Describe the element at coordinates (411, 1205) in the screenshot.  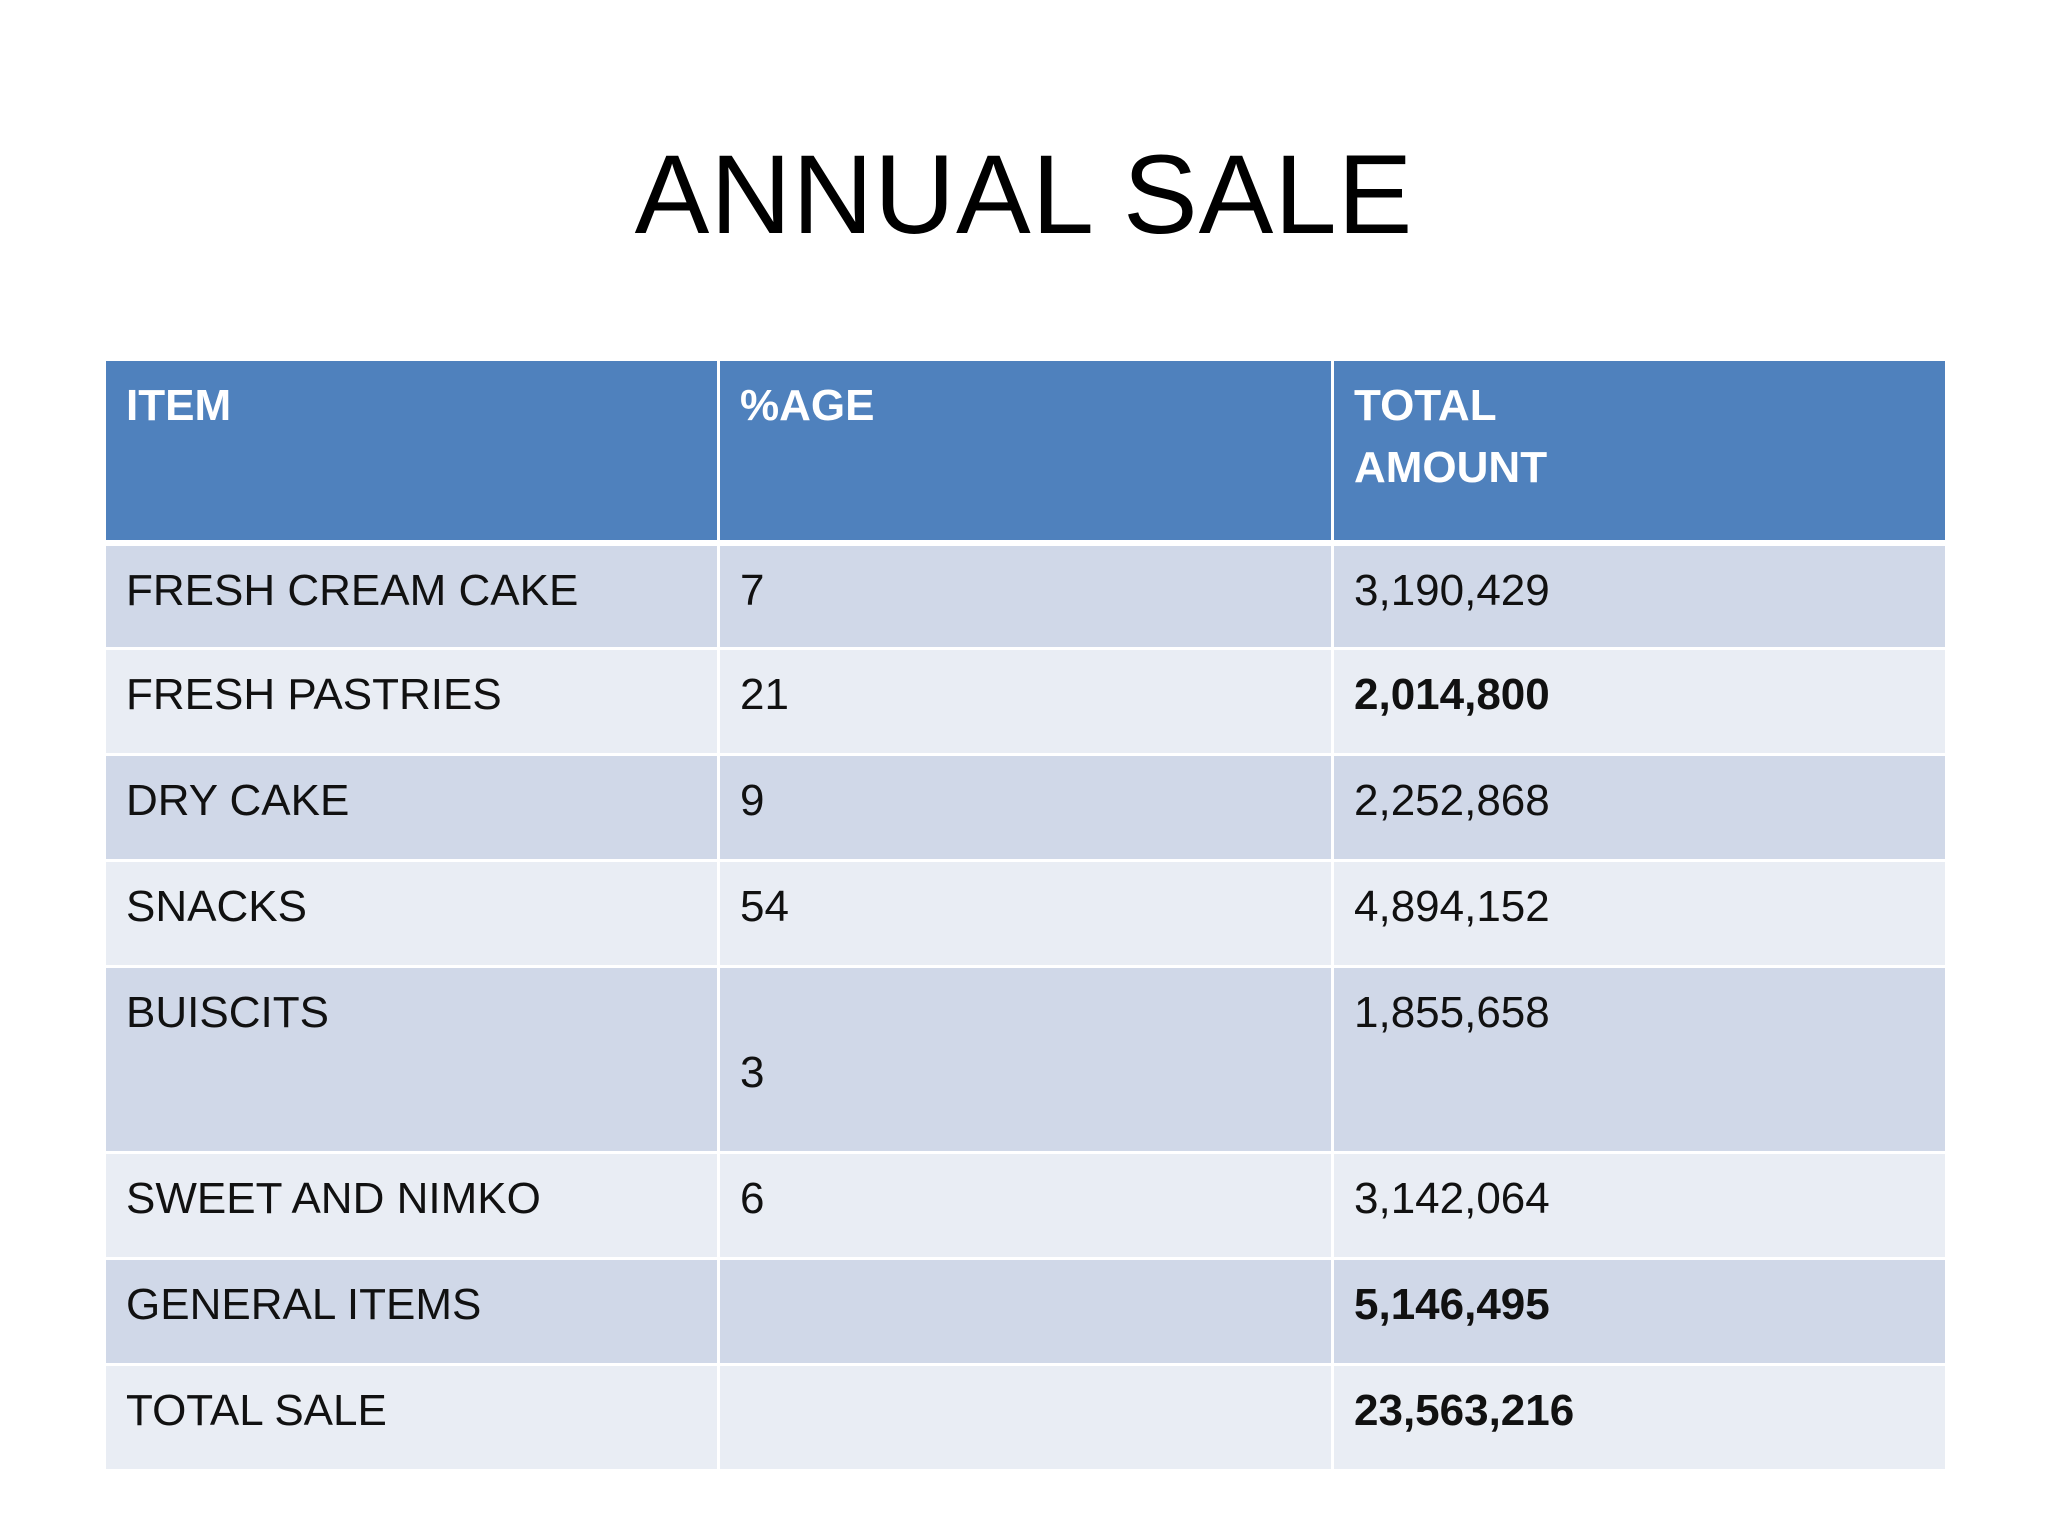
I see `cell-item: SWEET AND NIMKO` at that location.